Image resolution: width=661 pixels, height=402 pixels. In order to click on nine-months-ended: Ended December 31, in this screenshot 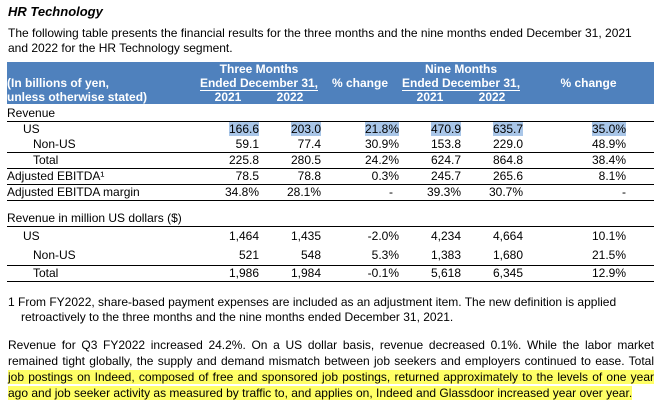, I will do `click(461, 83)`.